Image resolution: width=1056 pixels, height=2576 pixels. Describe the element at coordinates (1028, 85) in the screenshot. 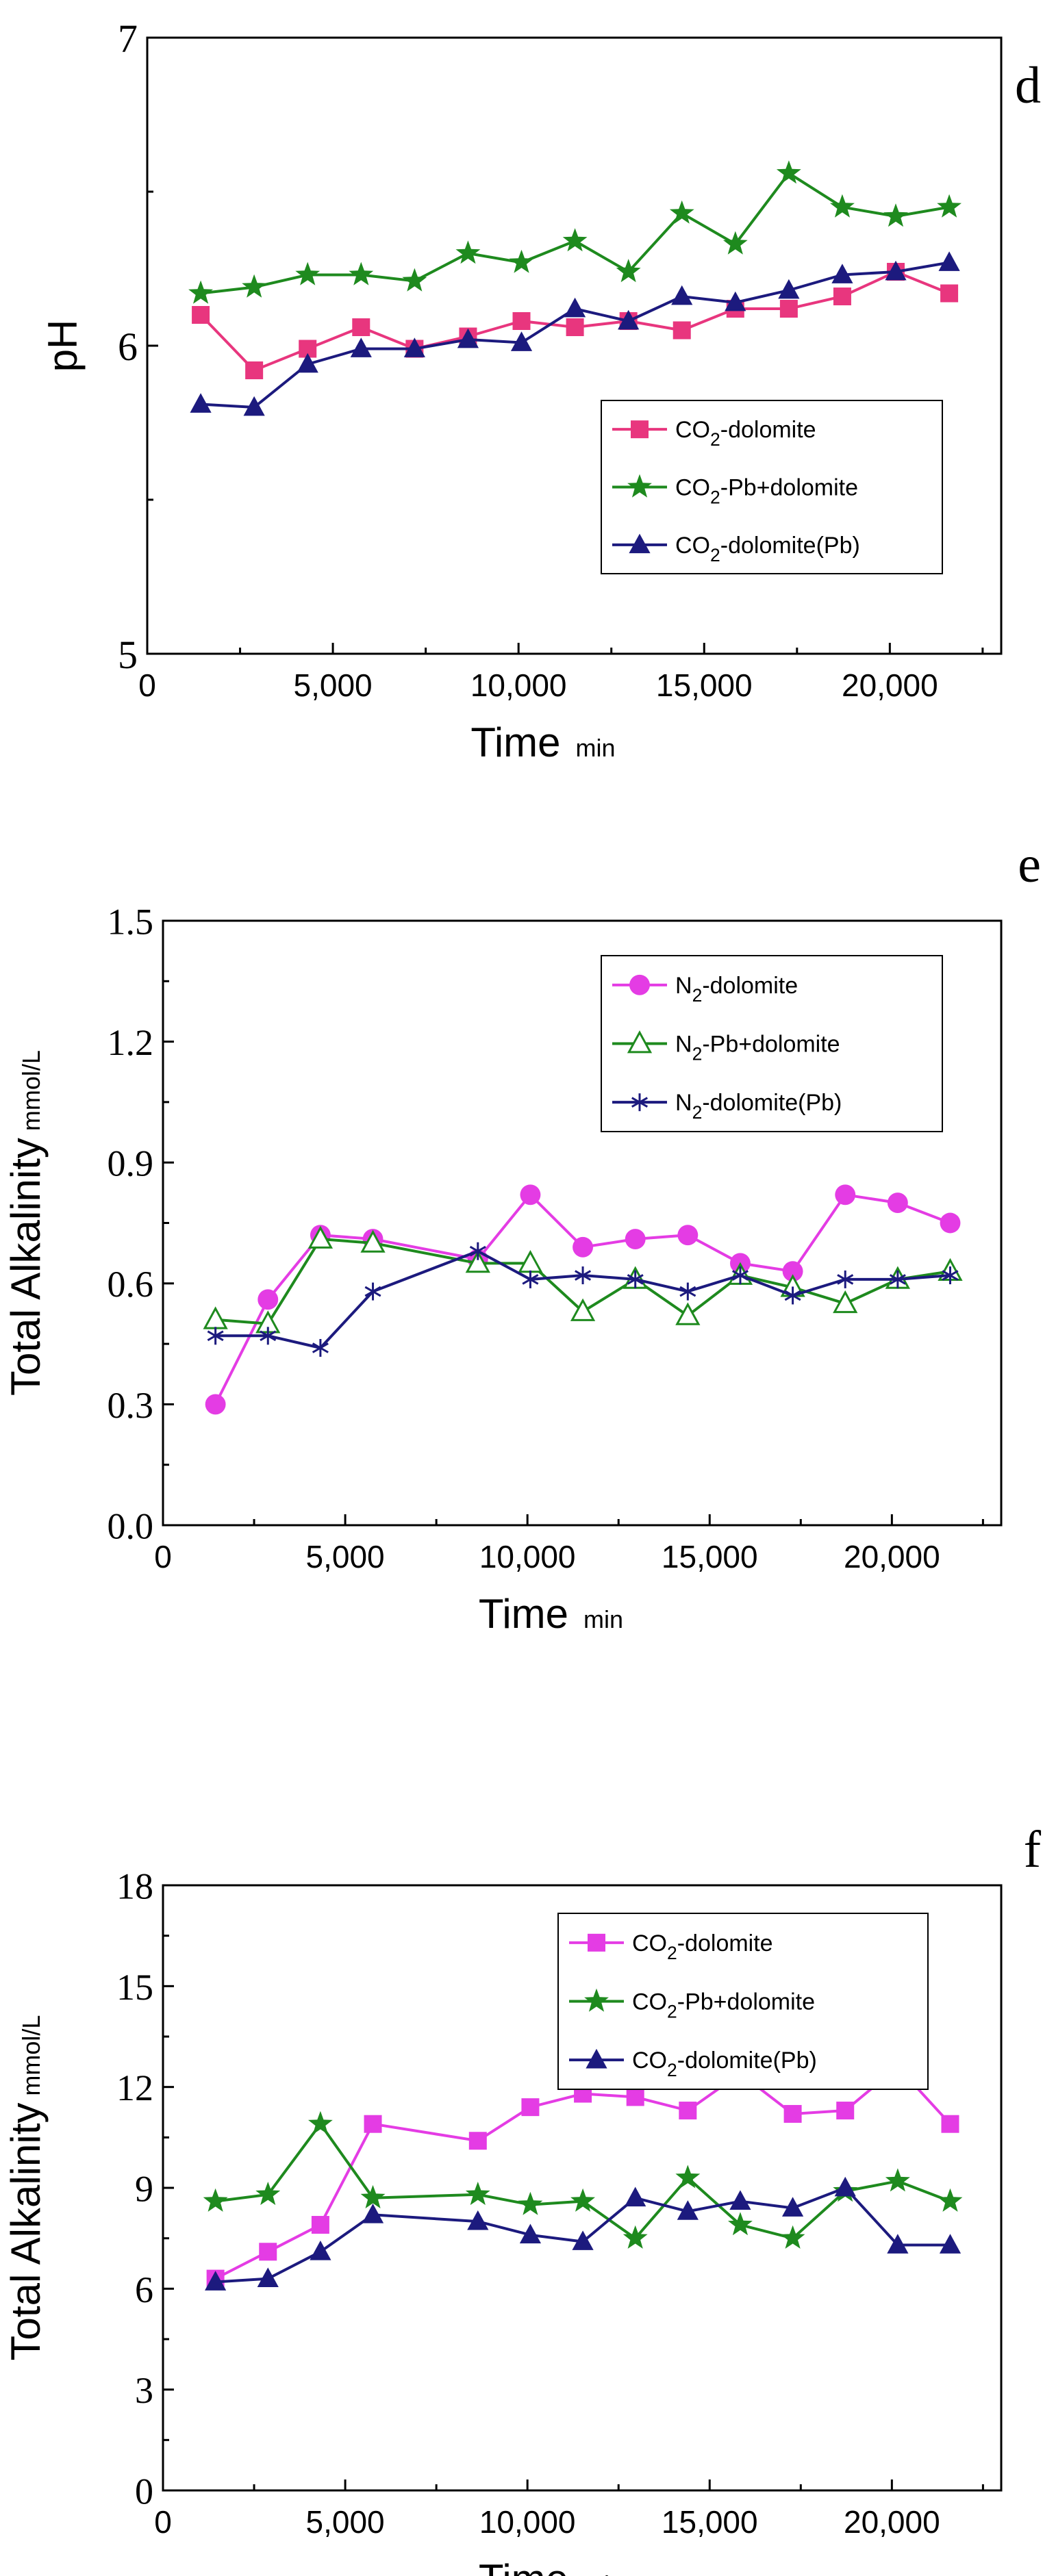

I see `panel-label-d: d` at that location.